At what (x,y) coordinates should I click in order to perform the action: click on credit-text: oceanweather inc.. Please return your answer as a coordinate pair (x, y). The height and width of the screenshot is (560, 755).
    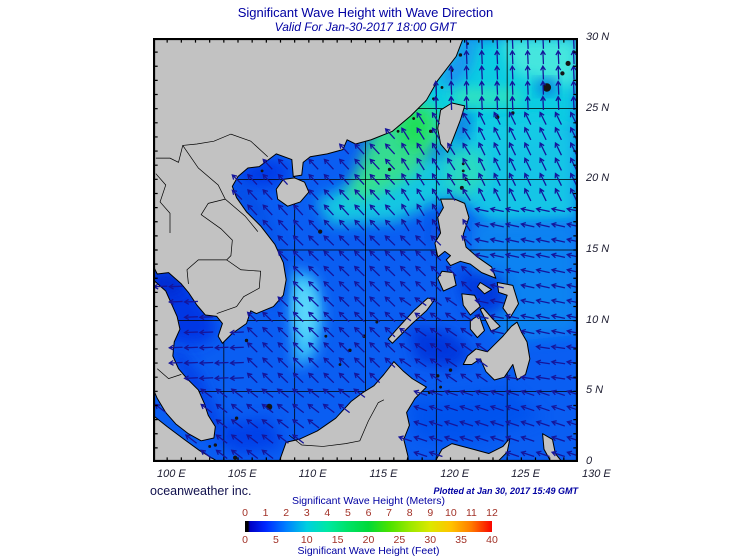
    Looking at the image, I should click on (201, 491).